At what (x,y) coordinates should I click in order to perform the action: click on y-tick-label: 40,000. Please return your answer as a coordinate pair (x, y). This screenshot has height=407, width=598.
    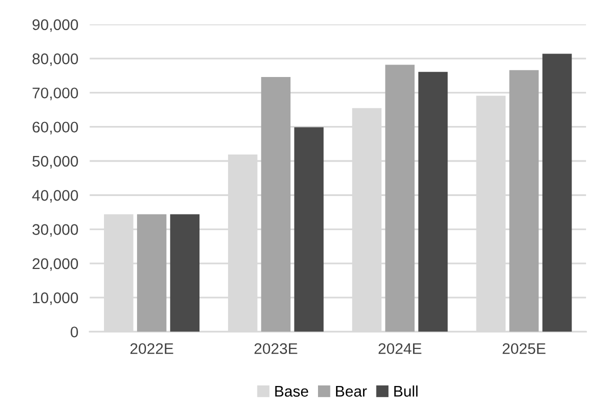
    Looking at the image, I should click on (55, 196).